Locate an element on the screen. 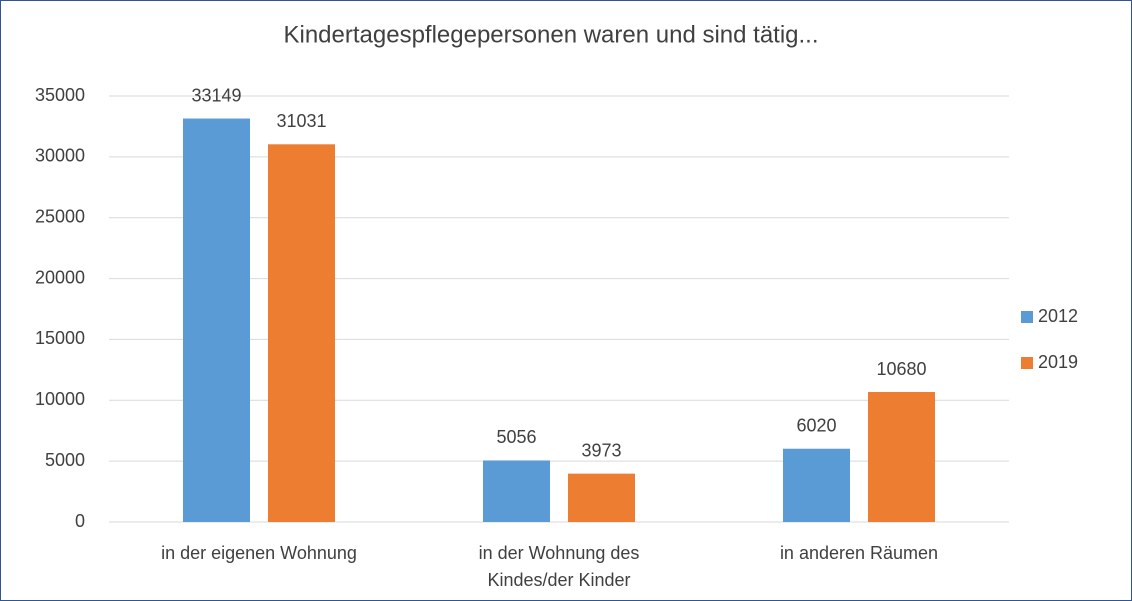 The height and width of the screenshot is (601, 1132). y-tick-label: 15000 is located at coordinates (60, 338).